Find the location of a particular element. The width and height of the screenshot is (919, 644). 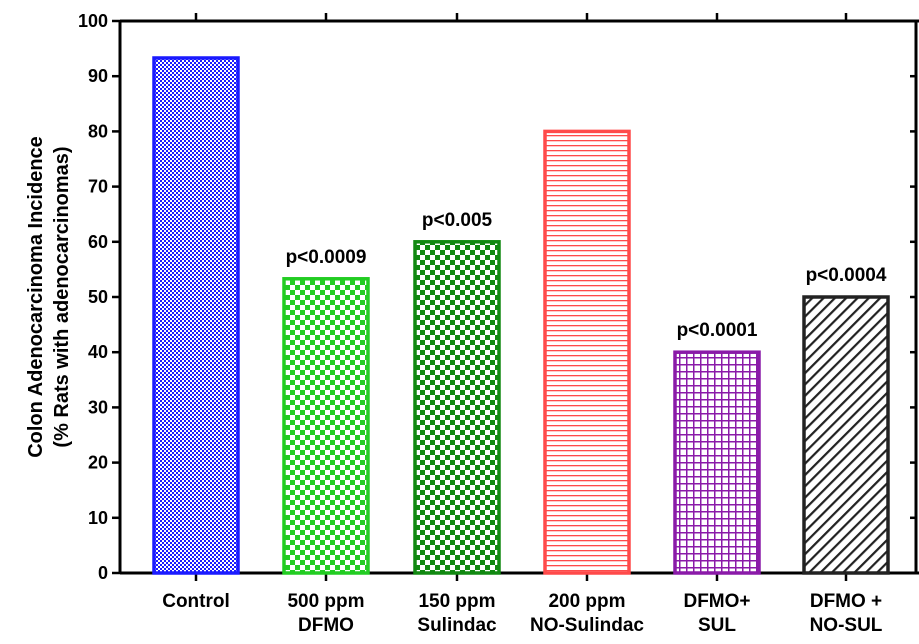

p-value-label: p<0.0004 is located at coordinates (846, 275).